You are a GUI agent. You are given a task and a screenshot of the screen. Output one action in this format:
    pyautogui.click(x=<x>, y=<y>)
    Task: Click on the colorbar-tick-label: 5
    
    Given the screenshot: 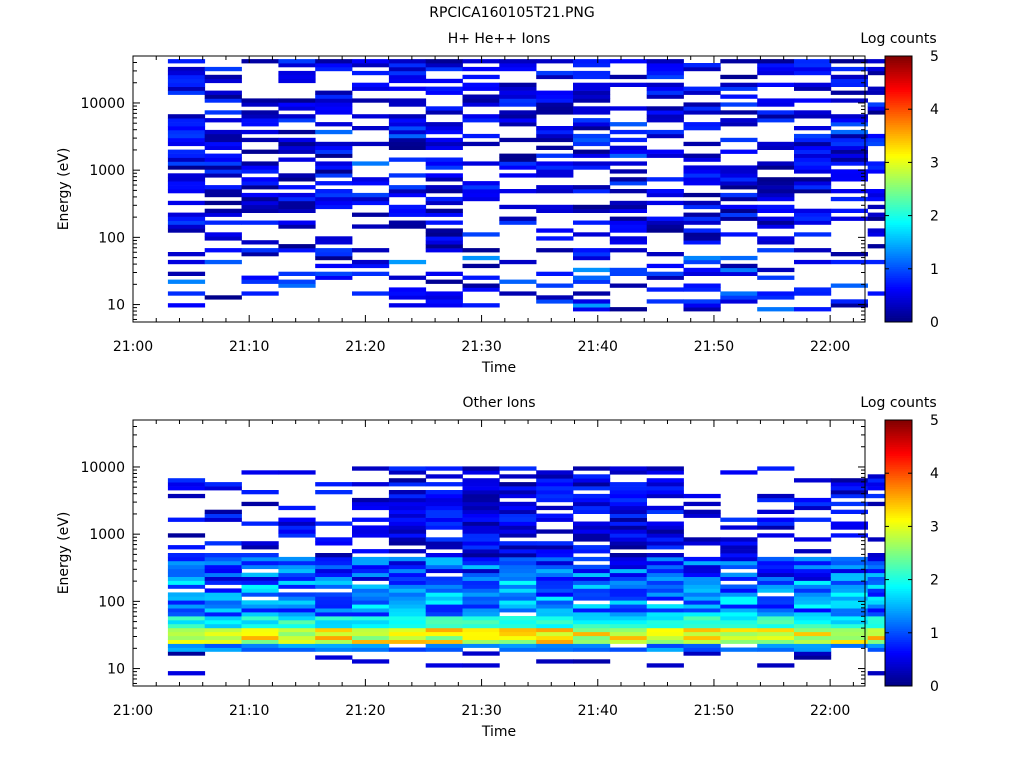 What is the action you would take?
    pyautogui.click(x=934, y=421)
    